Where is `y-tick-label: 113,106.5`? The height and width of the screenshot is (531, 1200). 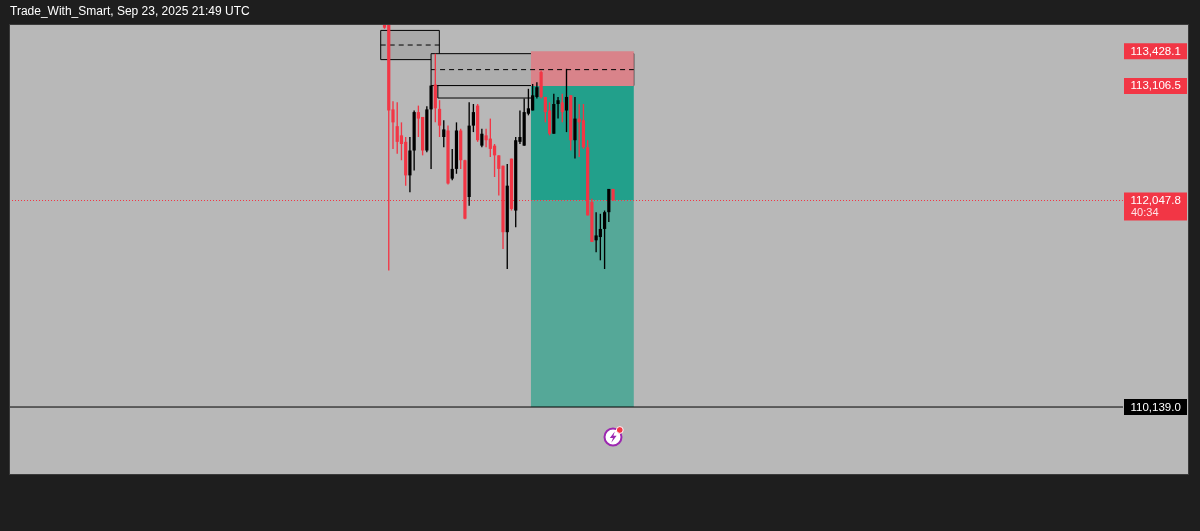 y-tick-label: 113,106.5 is located at coordinates (1155, 85).